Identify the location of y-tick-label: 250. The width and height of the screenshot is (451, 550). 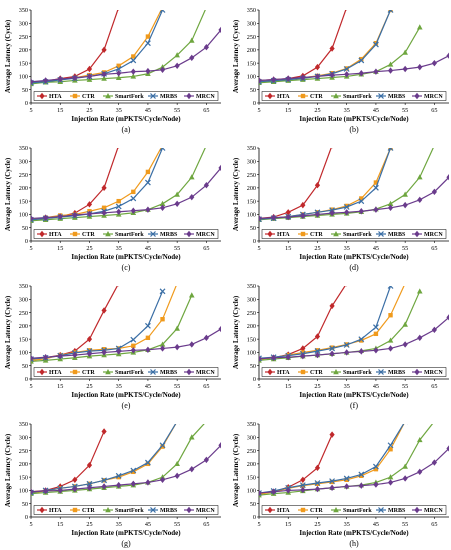
(251, 451).